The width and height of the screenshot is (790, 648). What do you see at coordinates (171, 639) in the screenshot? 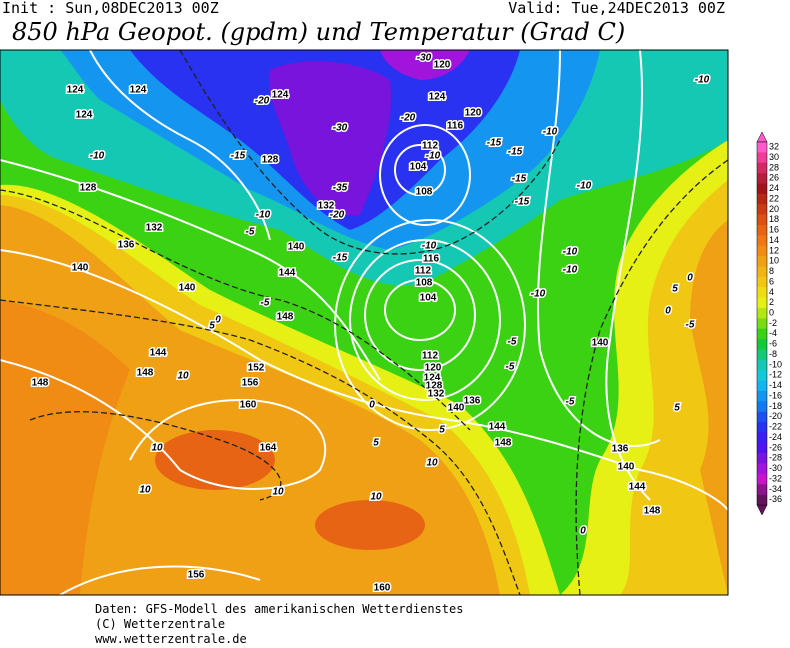
I see `footer-line: www.wetterzentrale.de` at bounding box center [171, 639].